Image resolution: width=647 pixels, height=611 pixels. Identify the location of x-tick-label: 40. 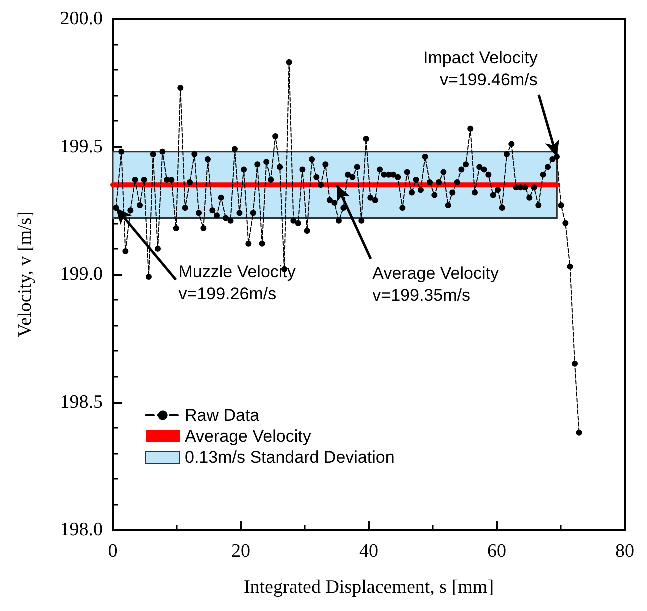
(369, 551).